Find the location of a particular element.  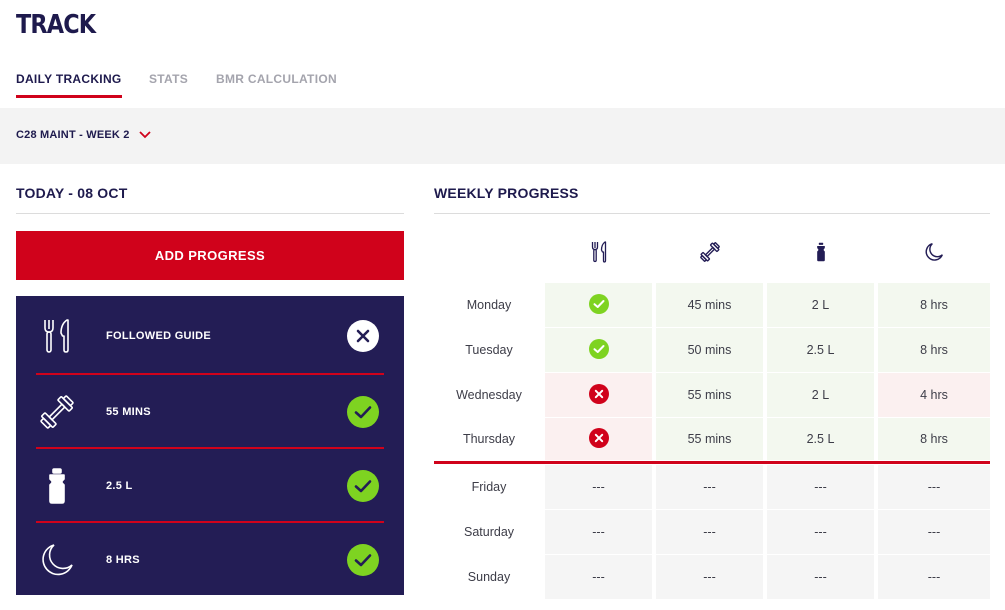

add-progress-button: ADD PROGRESS is located at coordinates (210, 255).